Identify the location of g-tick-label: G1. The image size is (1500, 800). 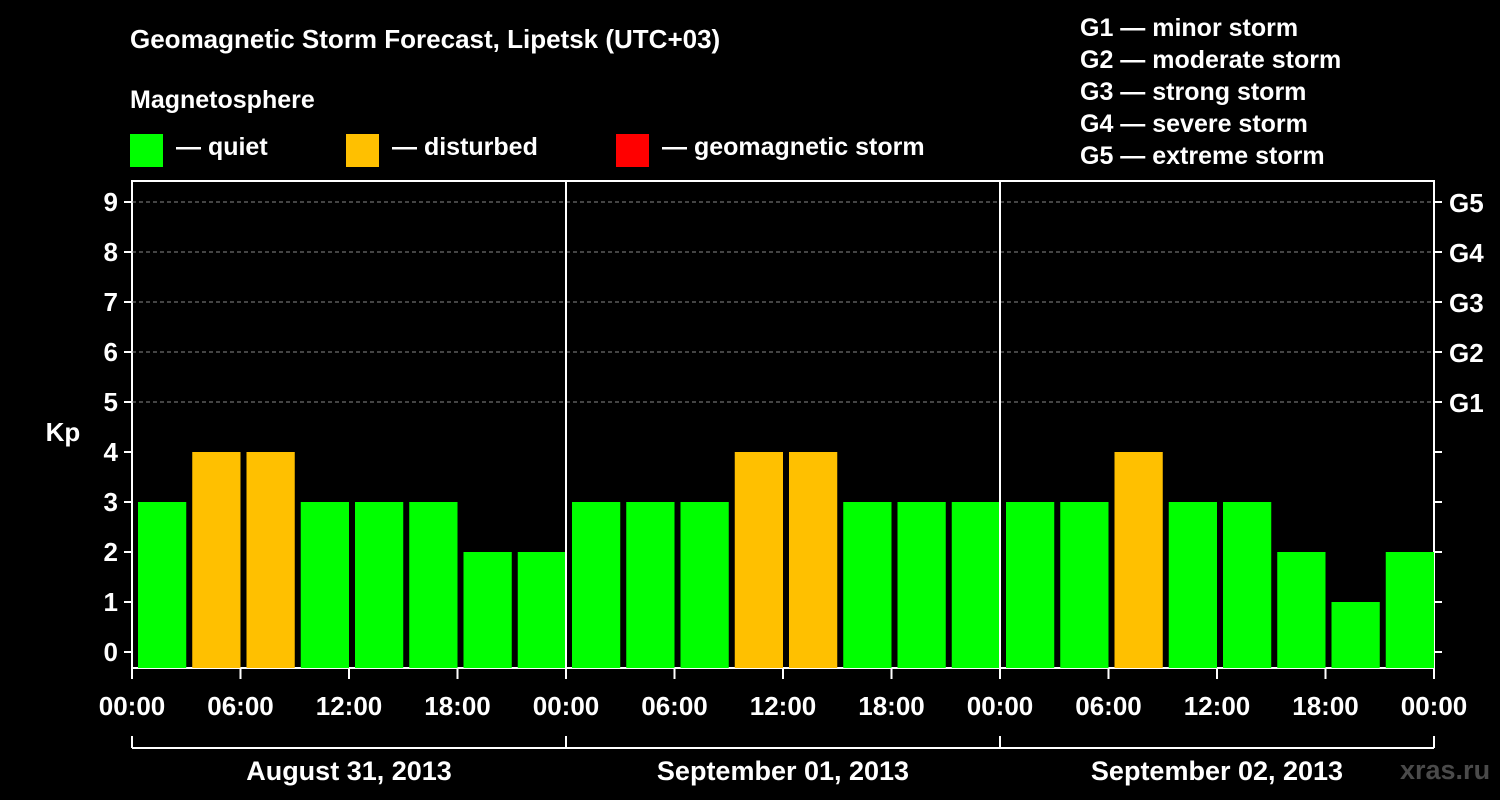
(1466, 403).